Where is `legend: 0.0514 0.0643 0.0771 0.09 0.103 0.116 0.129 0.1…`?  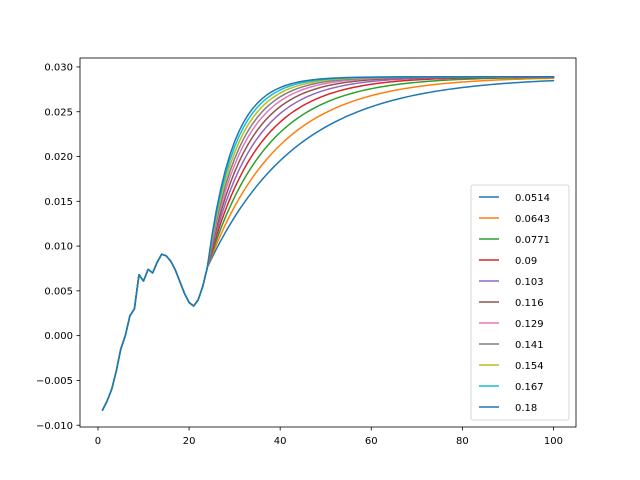 legend: 0.0514 0.0643 0.0771 0.09 0.103 0.116 0.129 0.1… is located at coordinates (520, 302).